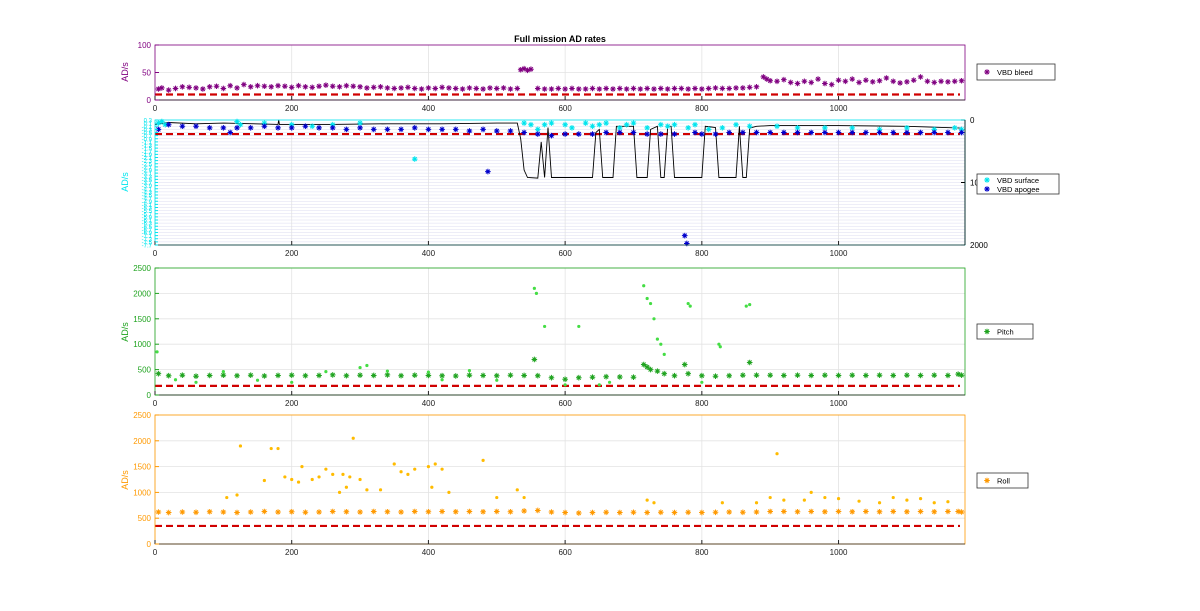  What do you see at coordinates (147, 162) in the screenshot?
I see `y-tick-label: -2.3` at bounding box center [147, 162].